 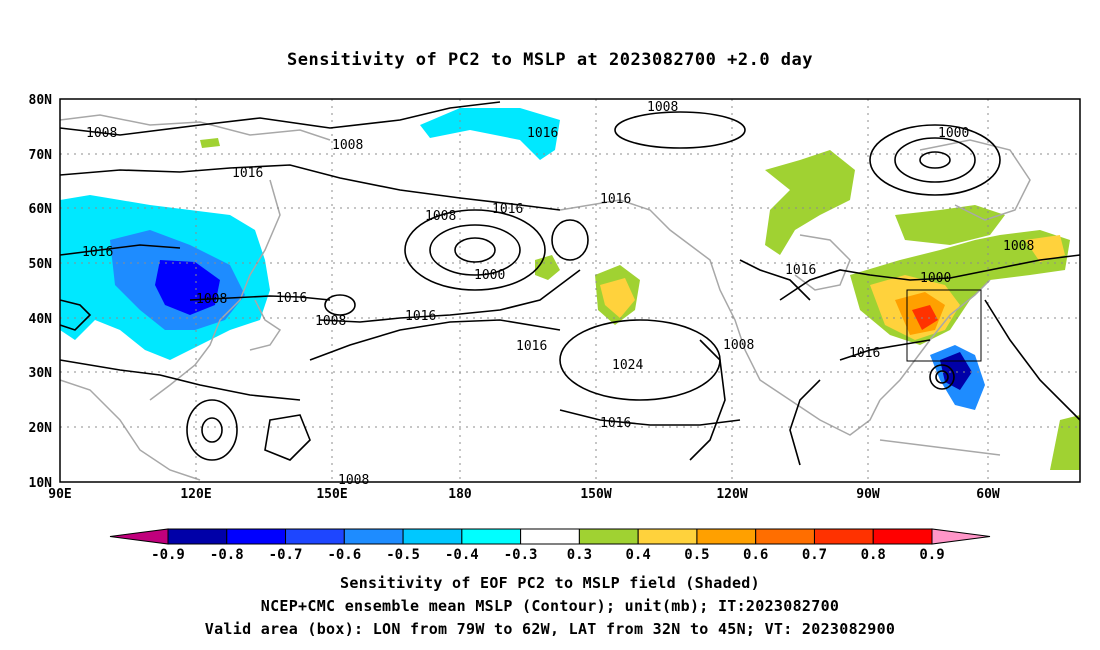 I want to click on coastline-asia-north, so click(x=195, y=127).